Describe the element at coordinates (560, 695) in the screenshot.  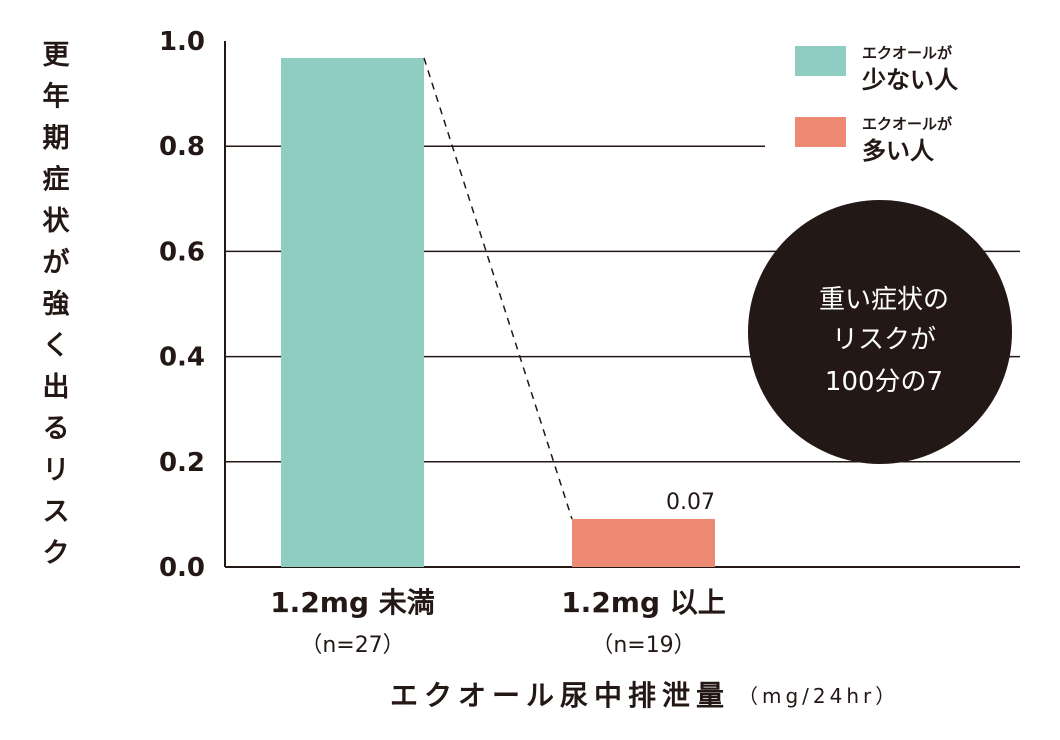
I see `x-axis-title: エクオール尿中排泄量` at that location.